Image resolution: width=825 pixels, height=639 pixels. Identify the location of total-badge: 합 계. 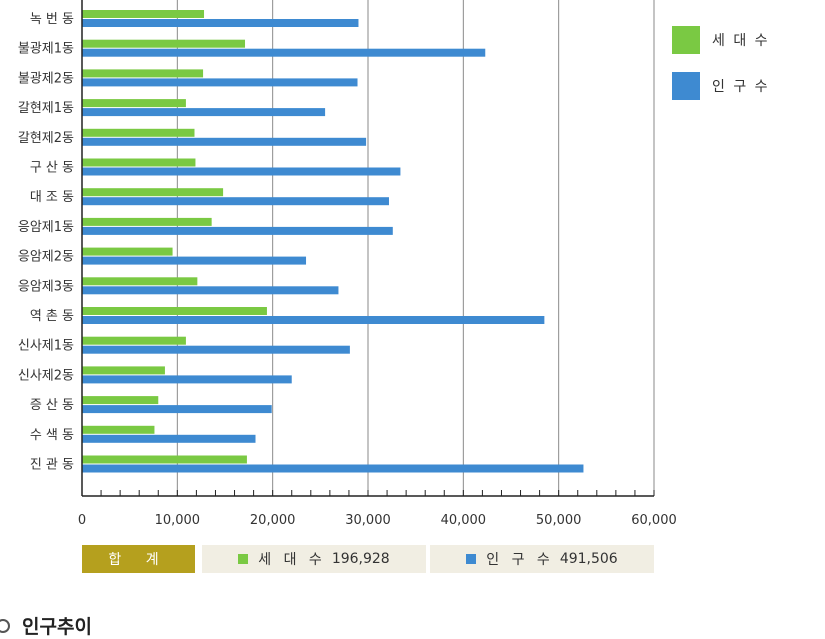
(138, 559).